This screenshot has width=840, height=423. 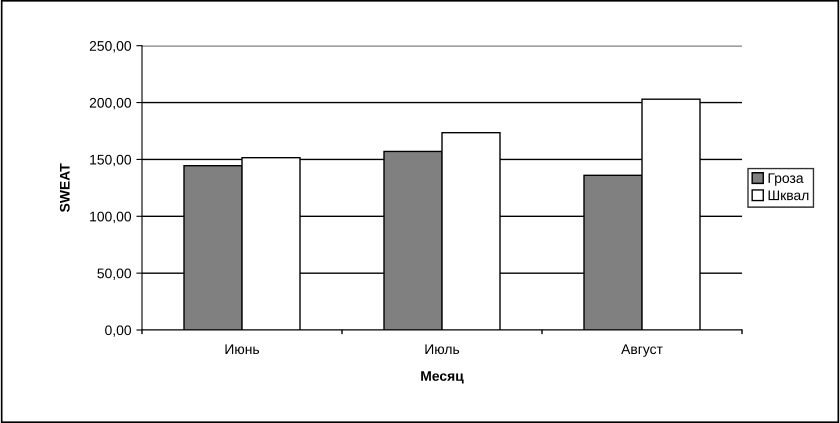 What do you see at coordinates (111, 47) in the screenshot?
I see `y-tick-label: 250,00` at bounding box center [111, 47].